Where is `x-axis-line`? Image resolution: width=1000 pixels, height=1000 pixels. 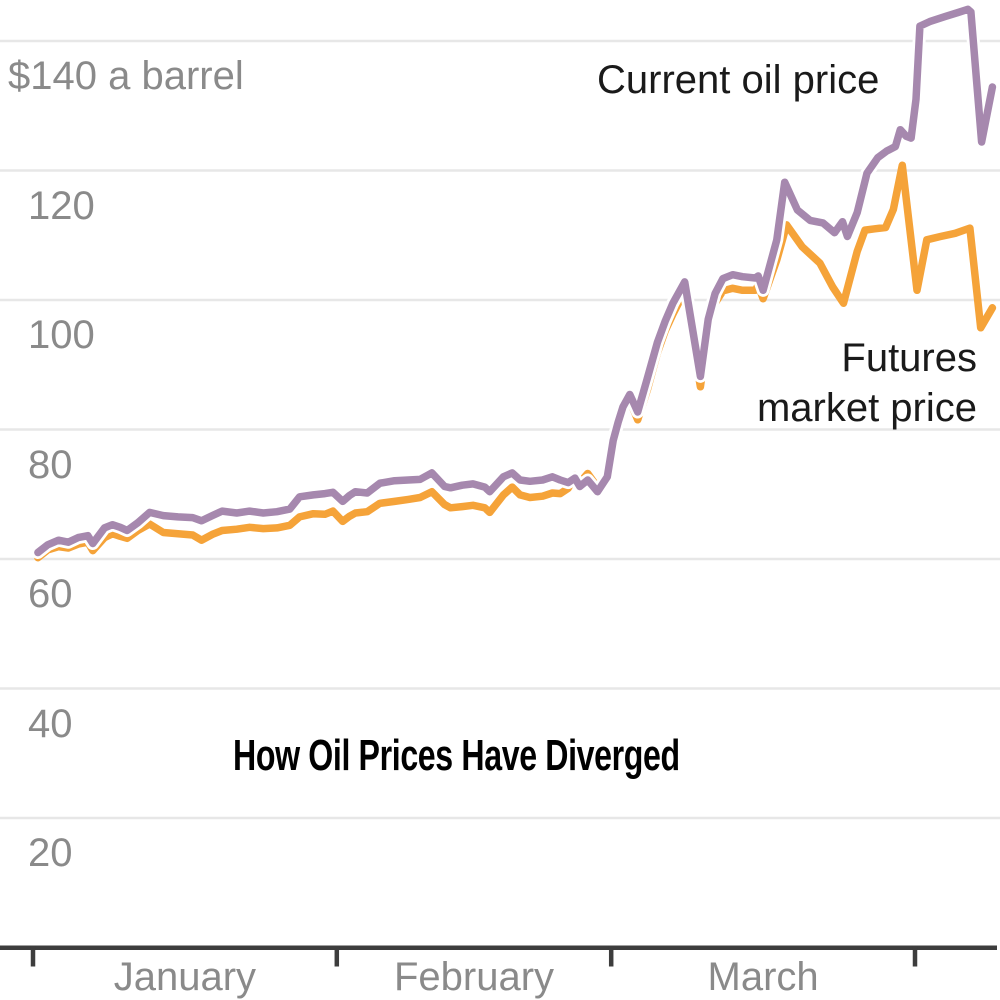
x-axis-line is located at coordinates (498, 947).